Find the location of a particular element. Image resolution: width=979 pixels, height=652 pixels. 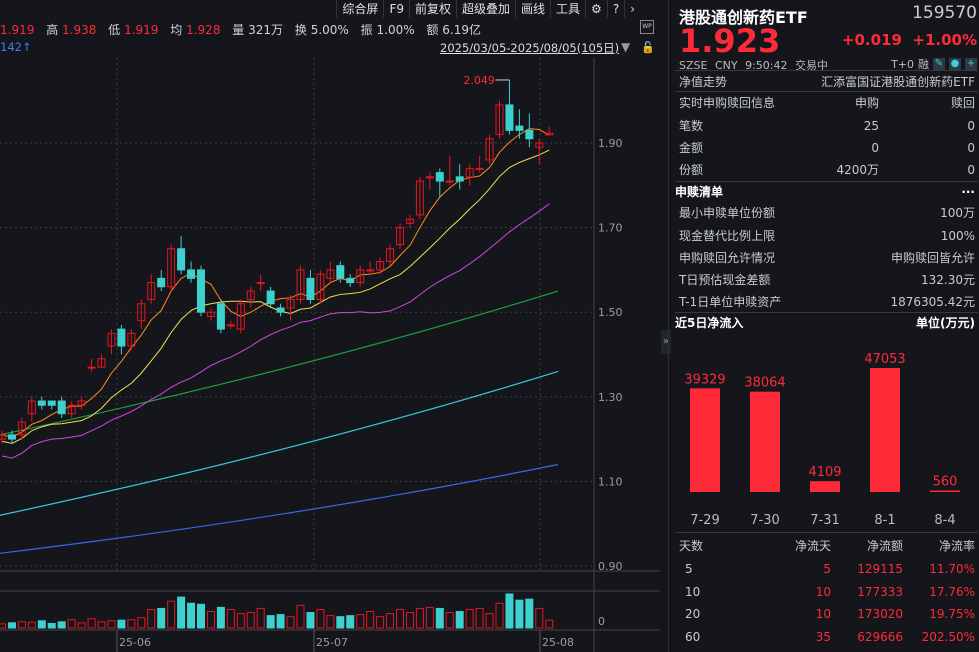

row-sub: 25 is located at coordinates (871, 125).